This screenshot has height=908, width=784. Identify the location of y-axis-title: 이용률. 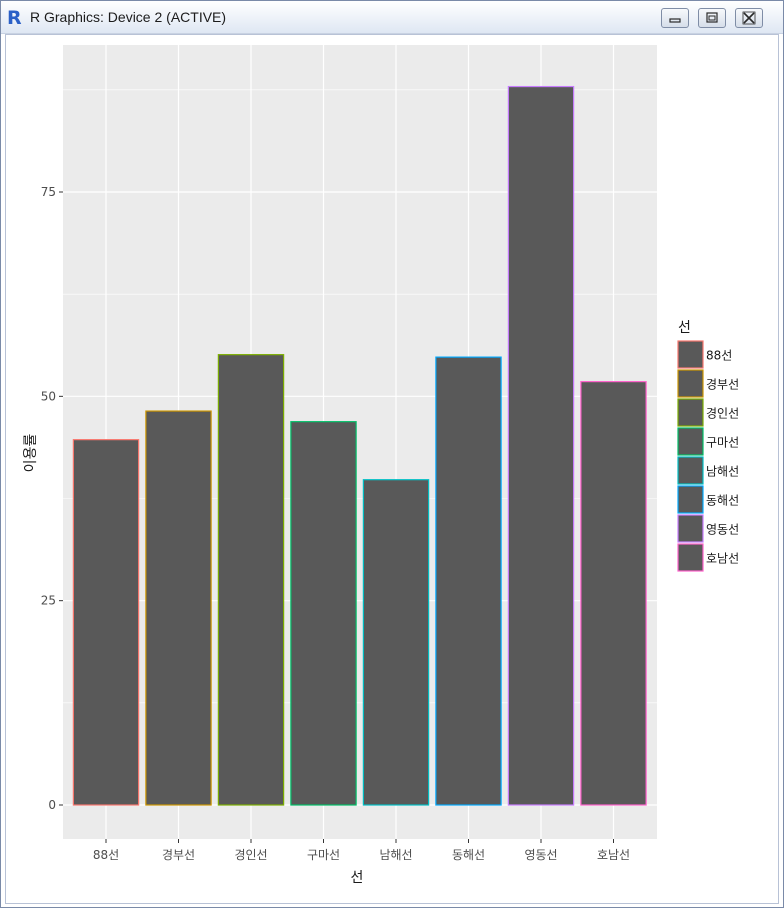
(31, 453).